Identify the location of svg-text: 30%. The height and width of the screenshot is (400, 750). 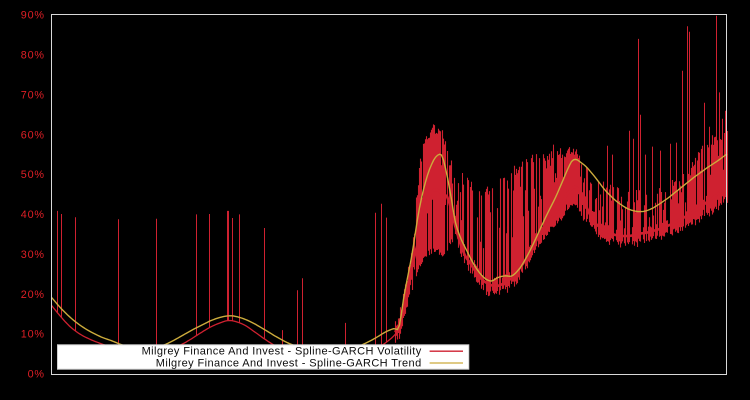
(33, 255).